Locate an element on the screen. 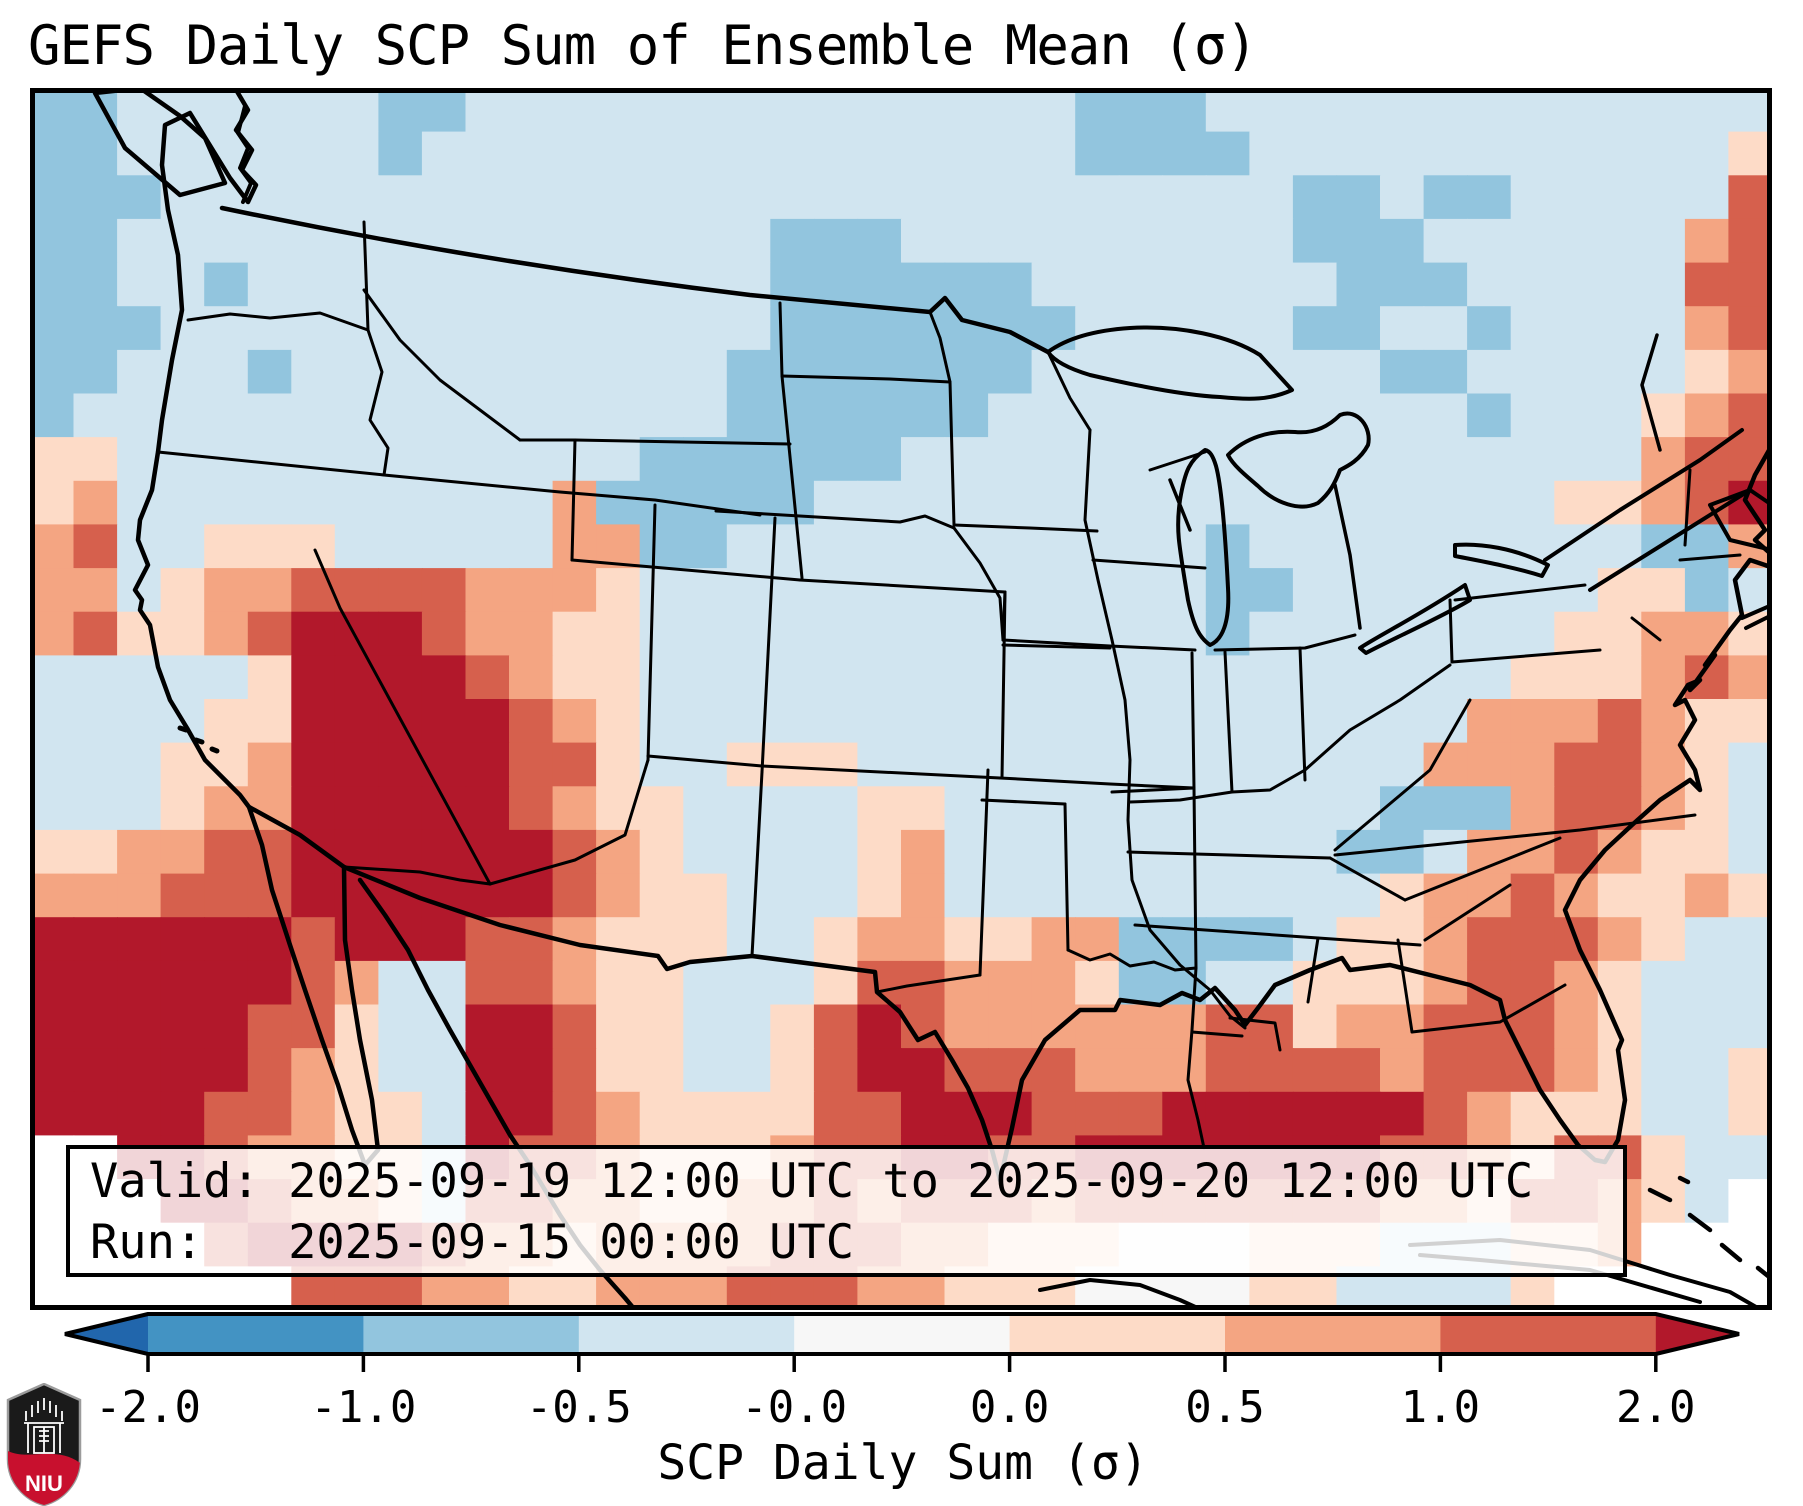 The height and width of the screenshot is (1506, 1803). lake-michigan-green-bay is located at coordinates (1180, 505).